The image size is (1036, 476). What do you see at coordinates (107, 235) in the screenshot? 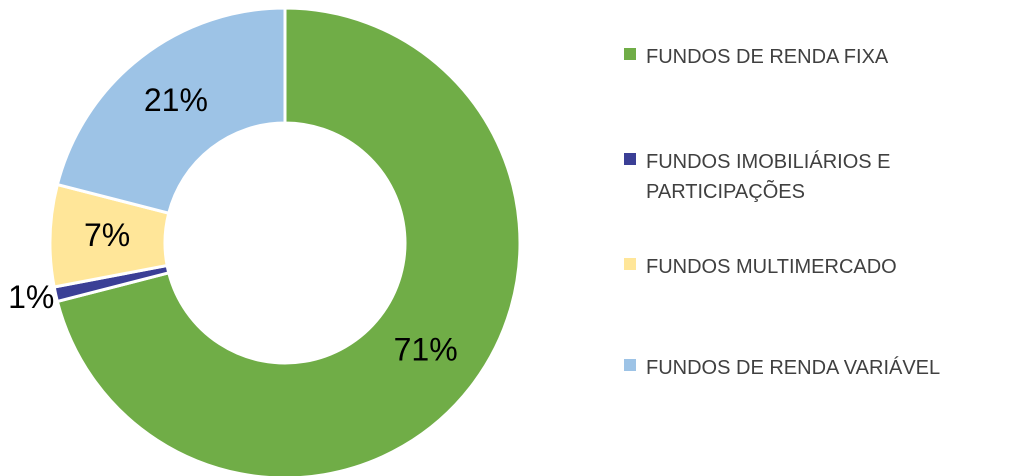
I see `data-label: 7%` at bounding box center [107, 235].